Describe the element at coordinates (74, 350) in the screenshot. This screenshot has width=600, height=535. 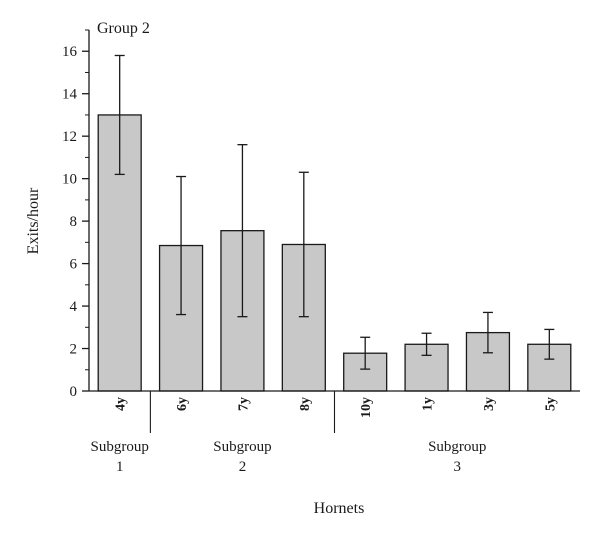
I see `y-tick-label: 2` at that location.